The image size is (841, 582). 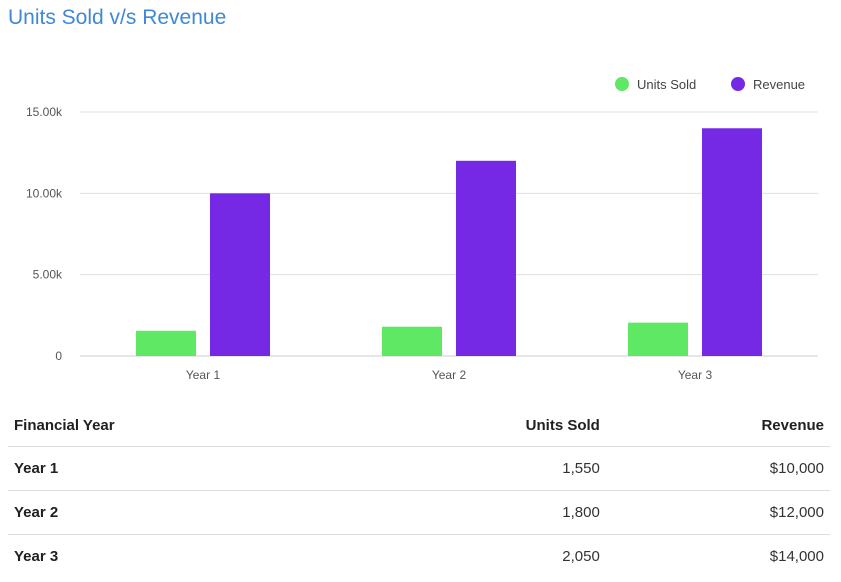 I want to click on legend-label: Units Sold, so click(x=666, y=84).